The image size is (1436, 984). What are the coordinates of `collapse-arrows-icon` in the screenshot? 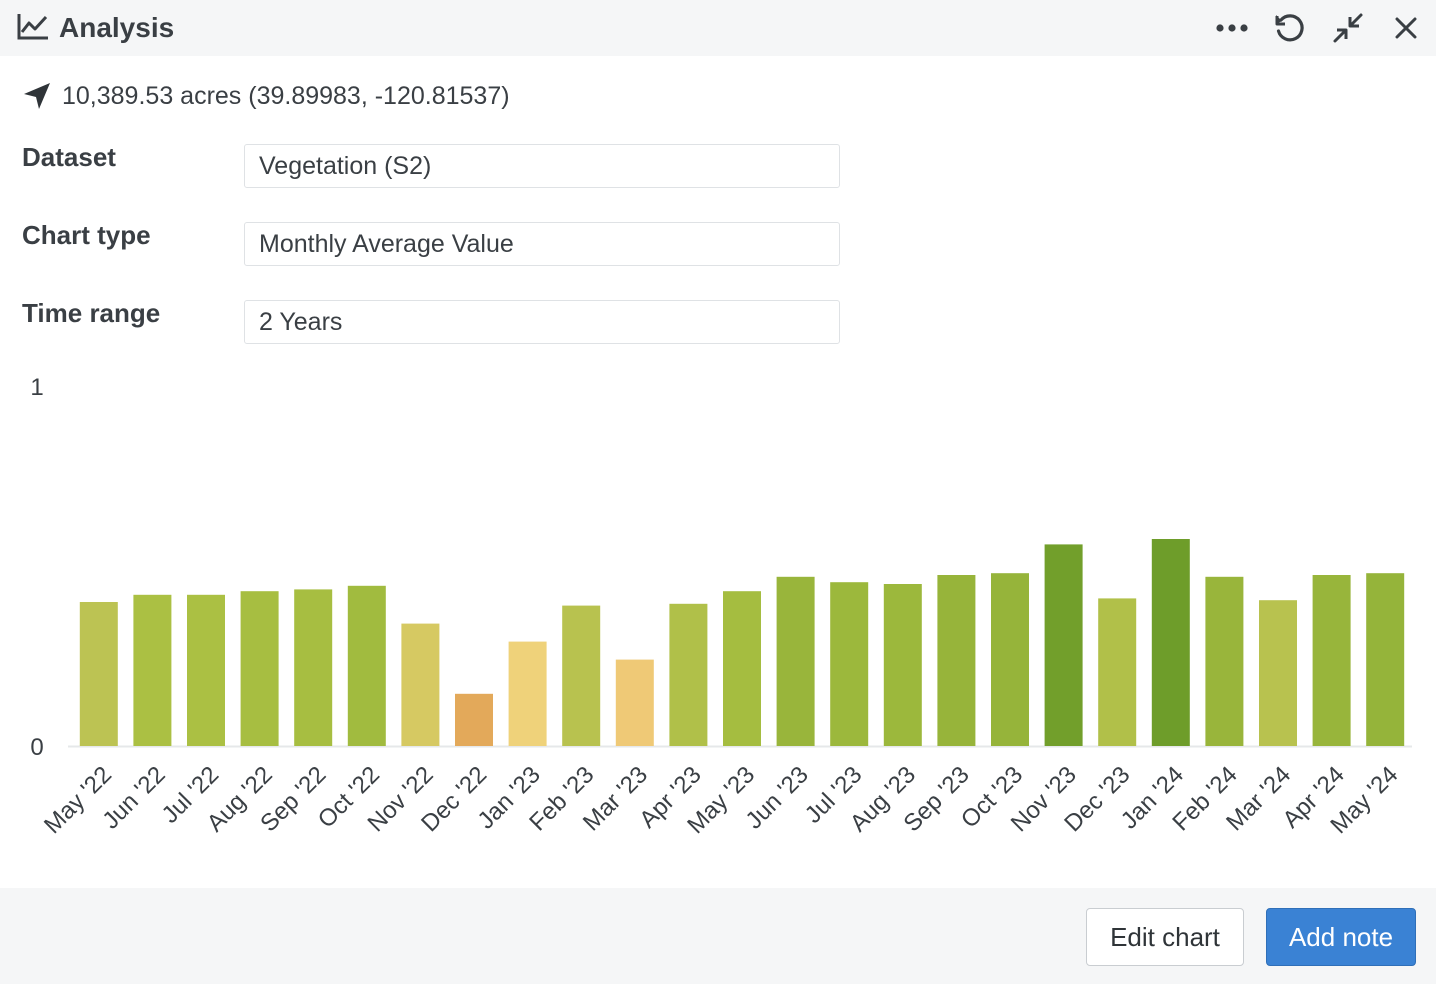 It's located at (1348, 28).